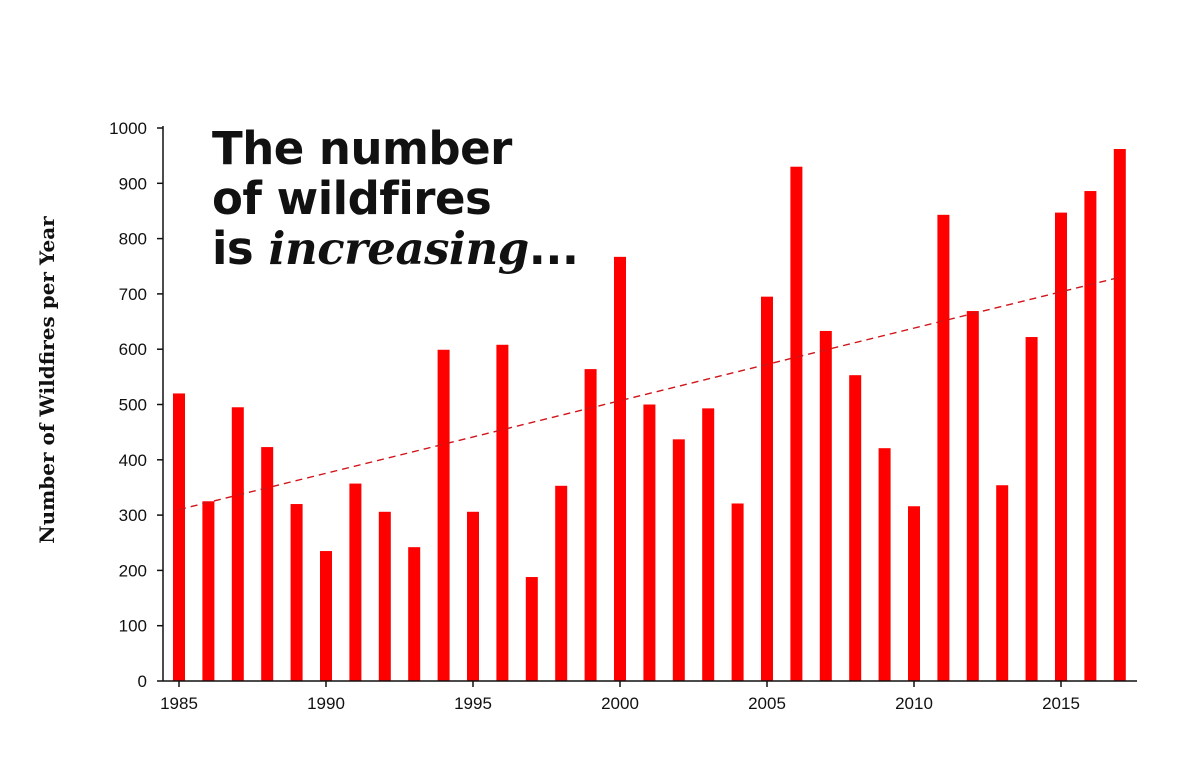 This screenshot has width=1200, height=781. What do you see at coordinates (1031, 509) in the screenshot?
I see `bar-2014` at bounding box center [1031, 509].